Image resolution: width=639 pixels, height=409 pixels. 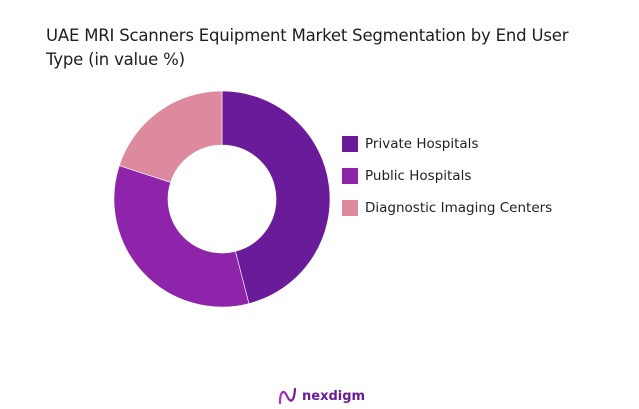 What do you see at coordinates (422, 144) in the screenshot?
I see `legend-label: Private Hospitals` at bounding box center [422, 144].